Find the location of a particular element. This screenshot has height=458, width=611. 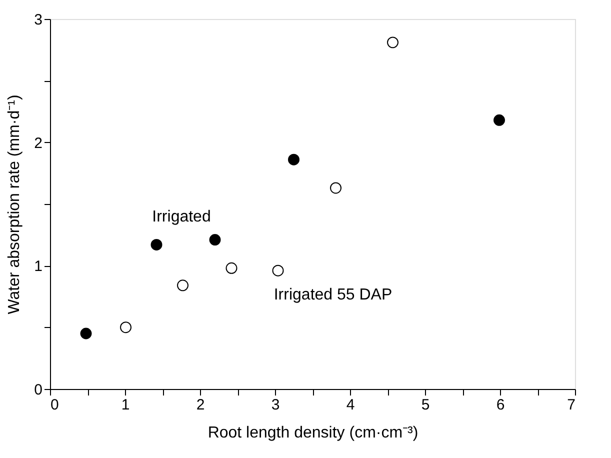

x-tick-label: 3 is located at coordinates (275, 405).